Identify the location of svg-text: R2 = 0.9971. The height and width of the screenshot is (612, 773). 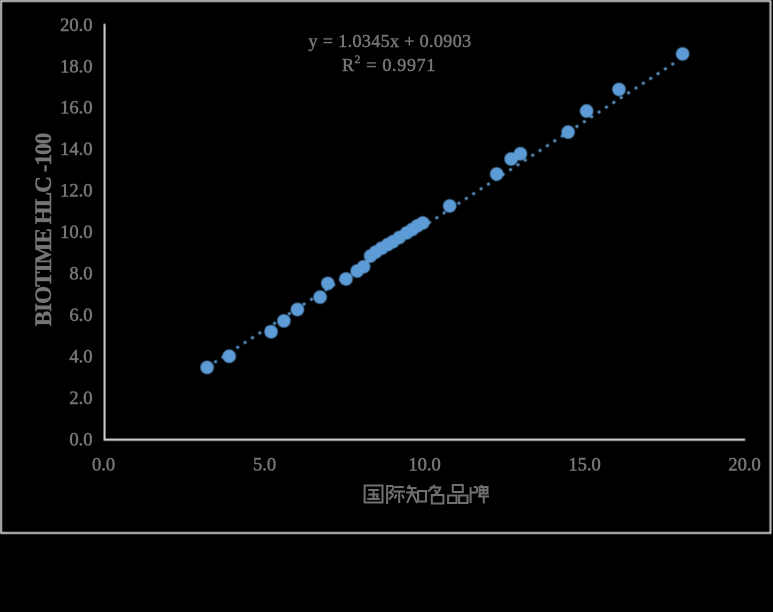
(389, 64).